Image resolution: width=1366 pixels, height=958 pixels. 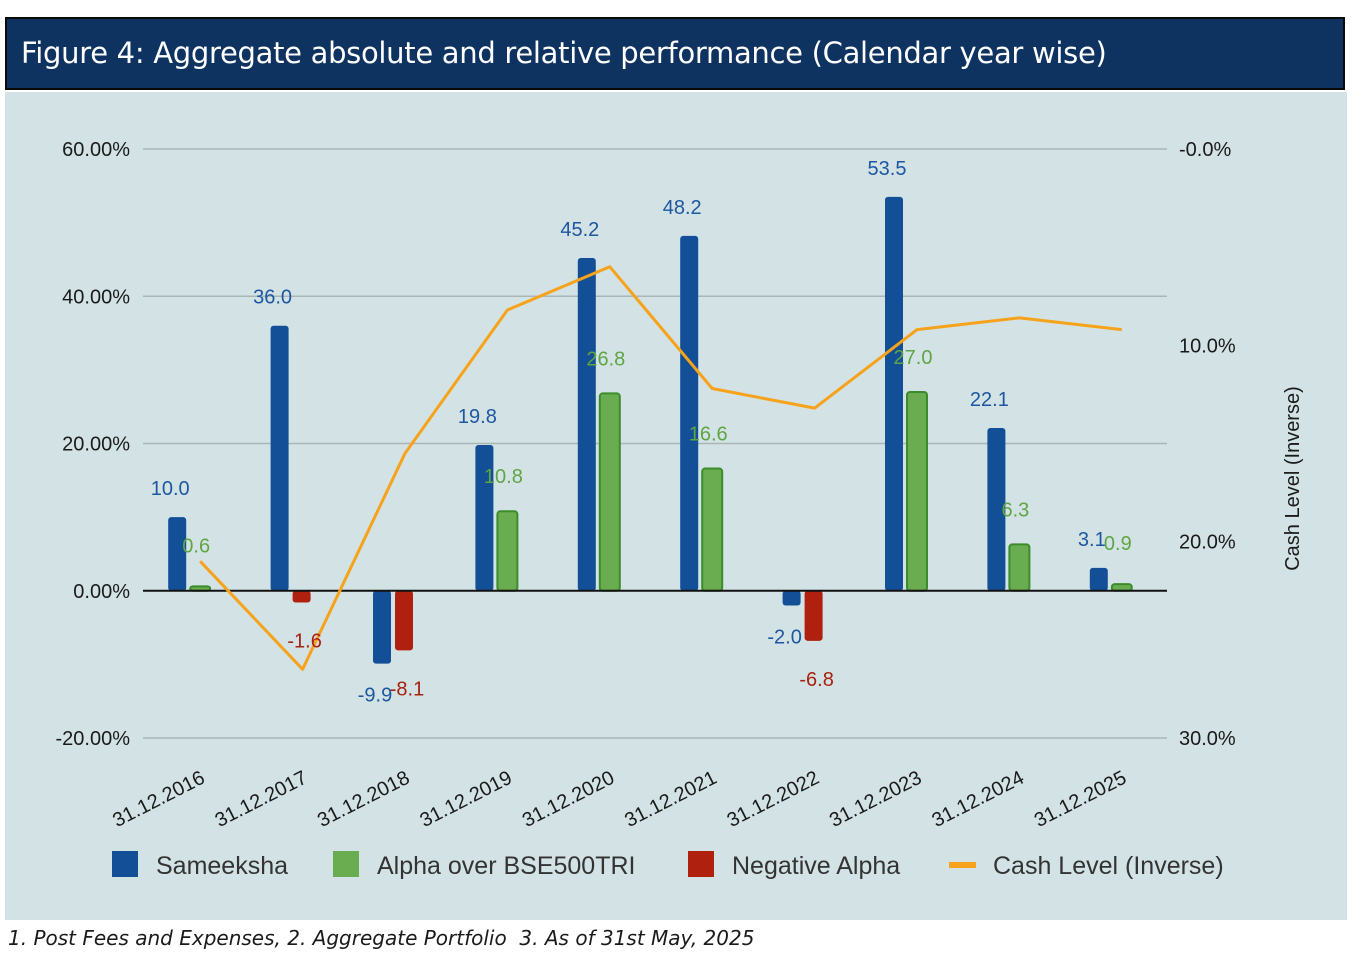 I want to click on negative-alpha-data-label: -8.1, so click(x=407, y=689).